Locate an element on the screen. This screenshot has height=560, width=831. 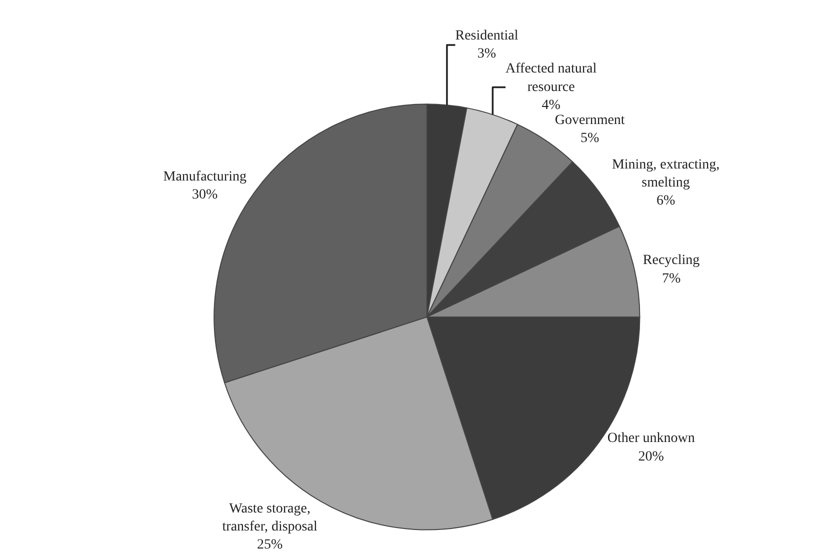
slice-label: Waste storage, transfer, disposal is located at coordinates (270, 517).